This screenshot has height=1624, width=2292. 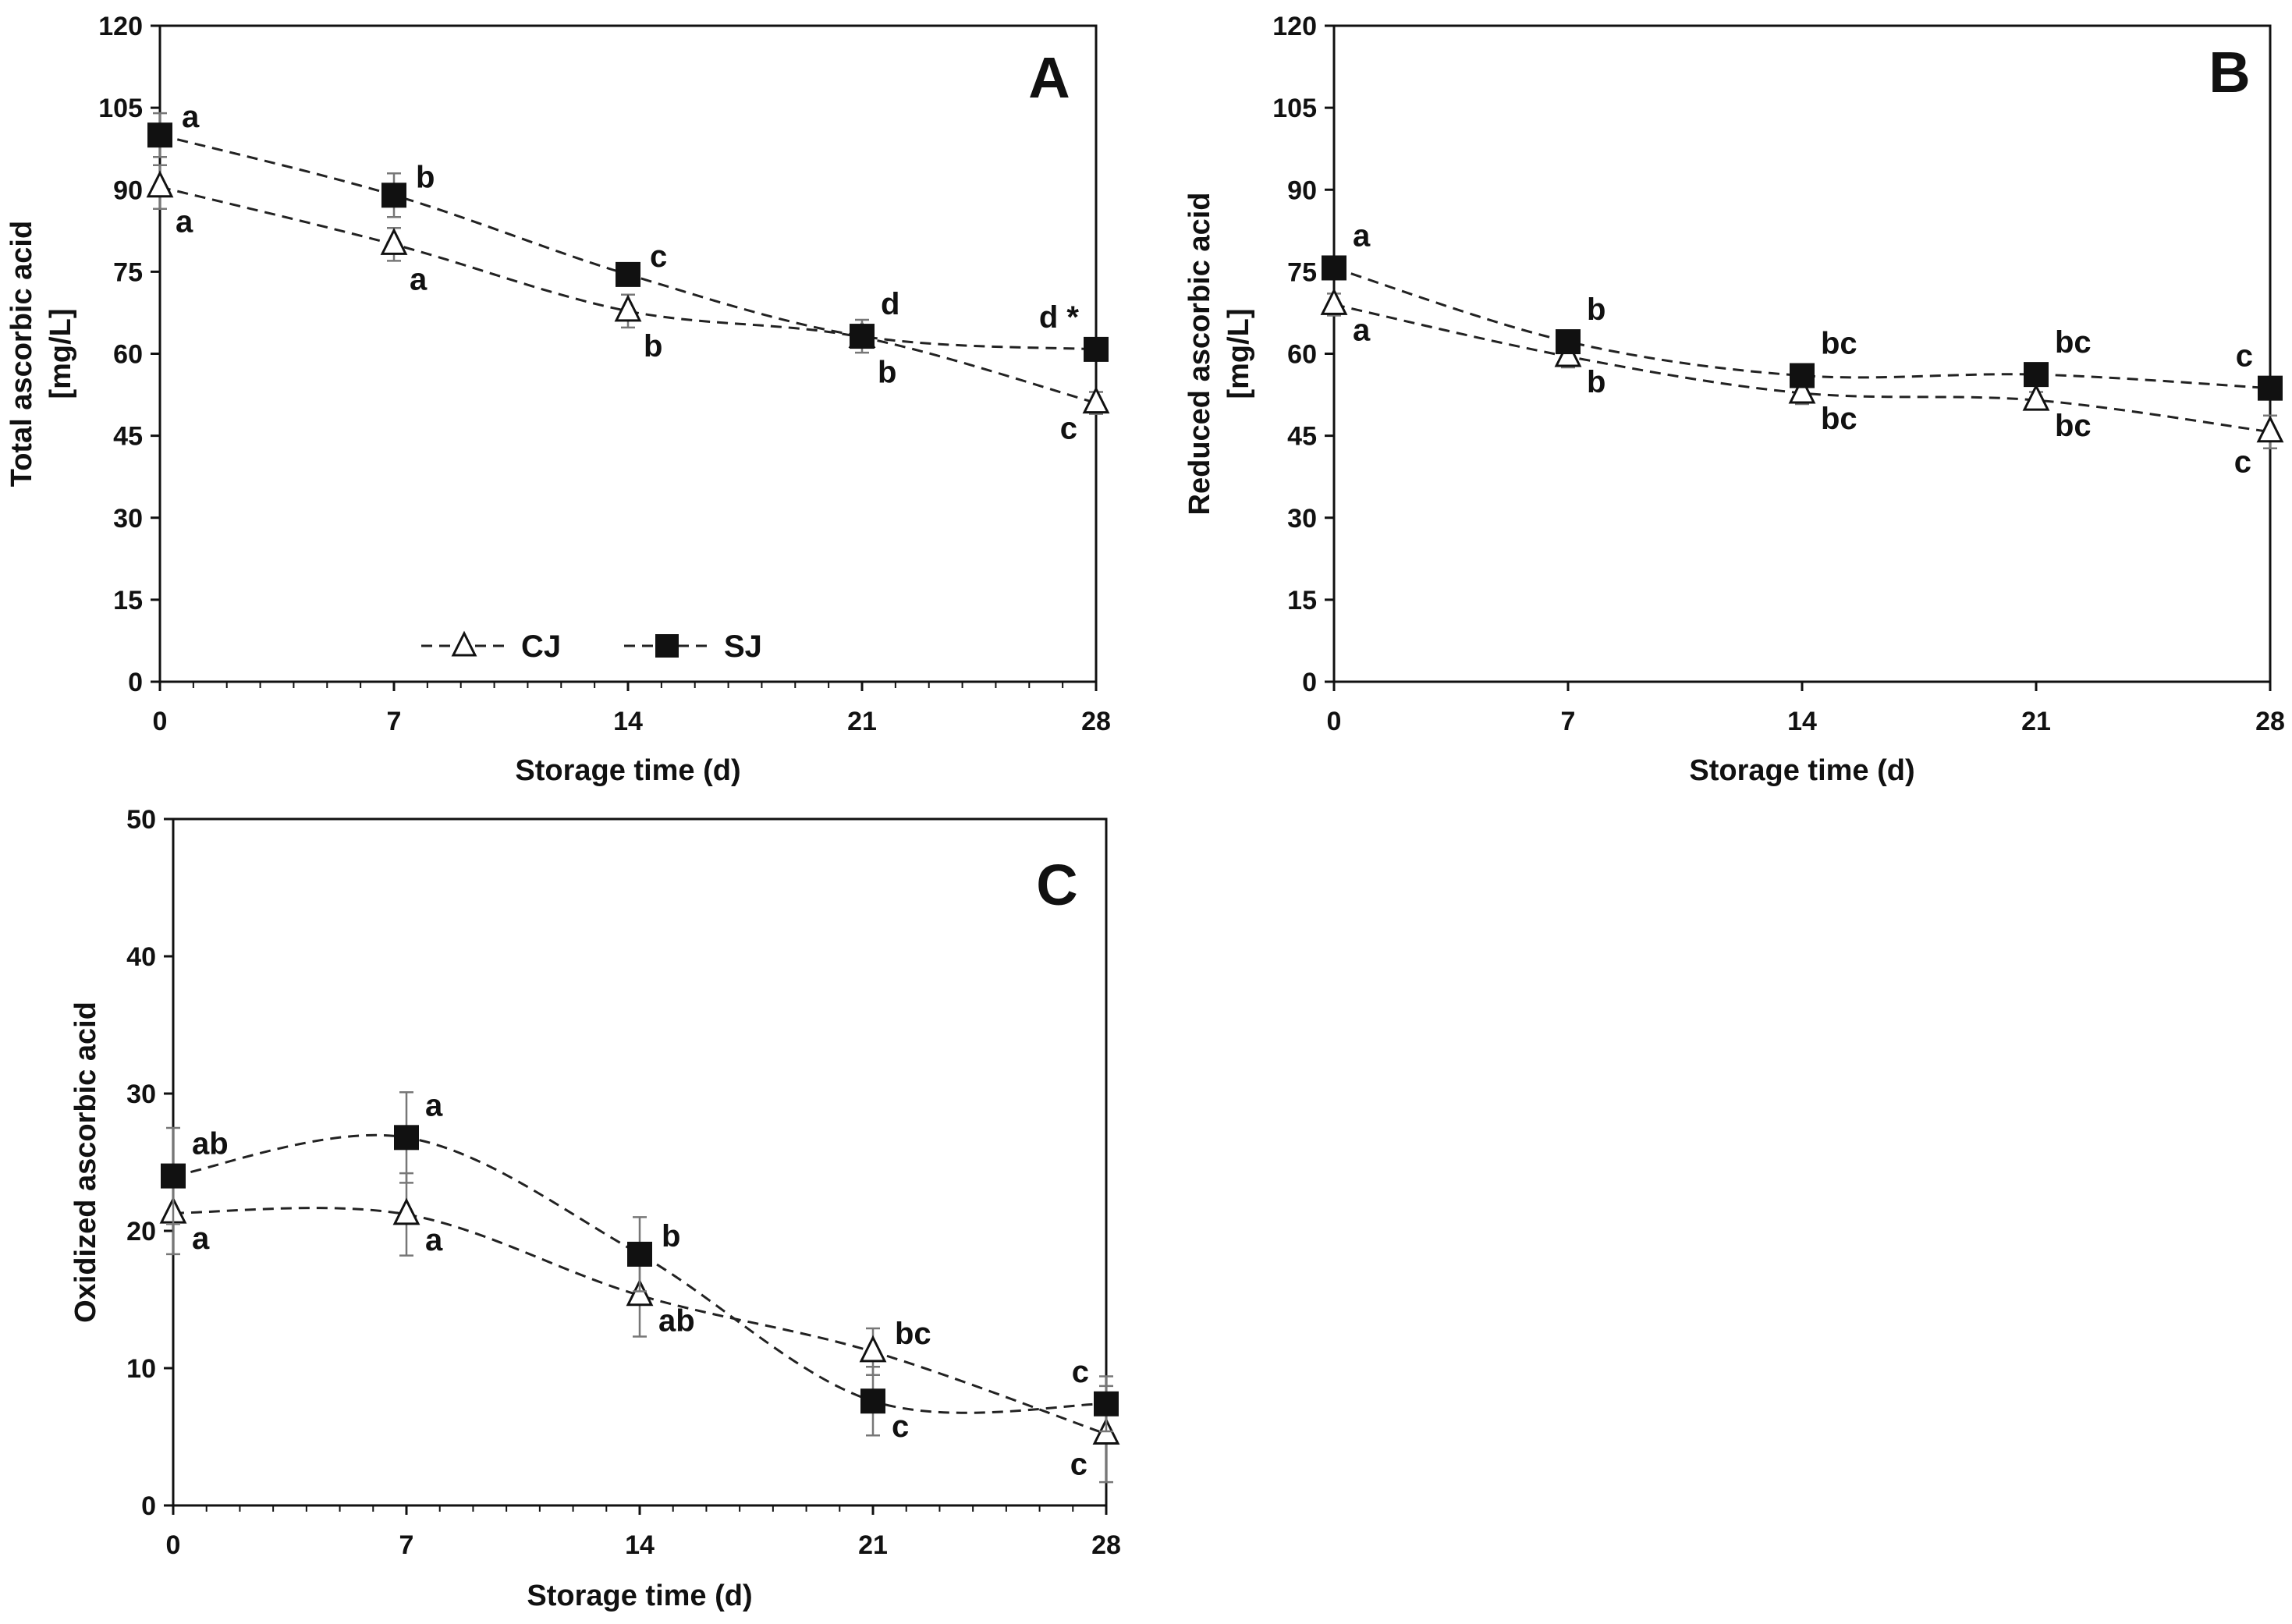 I want to click on y-axis-title: Oxidized ascorbic acid, so click(x=85, y=1162).